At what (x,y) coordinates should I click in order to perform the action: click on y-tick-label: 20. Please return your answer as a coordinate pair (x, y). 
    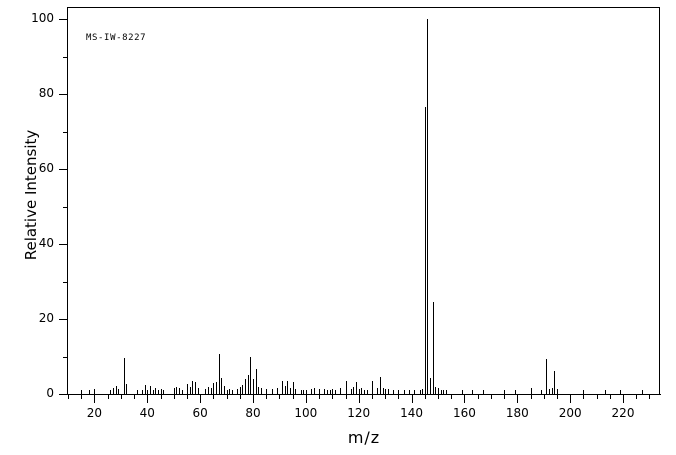
    Looking at the image, I should click on (46, 318).